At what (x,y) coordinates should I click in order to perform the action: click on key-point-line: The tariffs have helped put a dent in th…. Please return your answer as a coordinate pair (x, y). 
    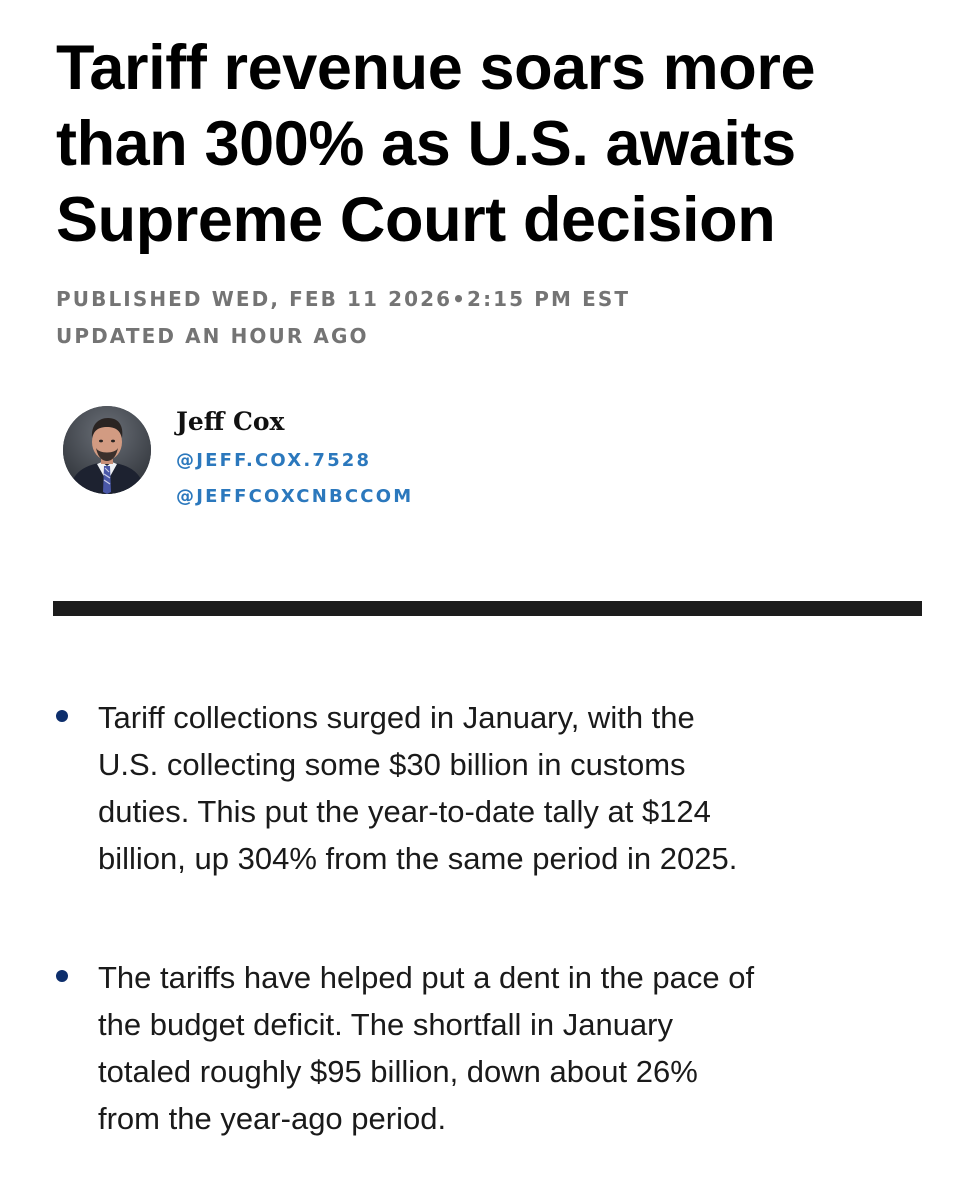
    Looking at the image, I should click on (426, 977).